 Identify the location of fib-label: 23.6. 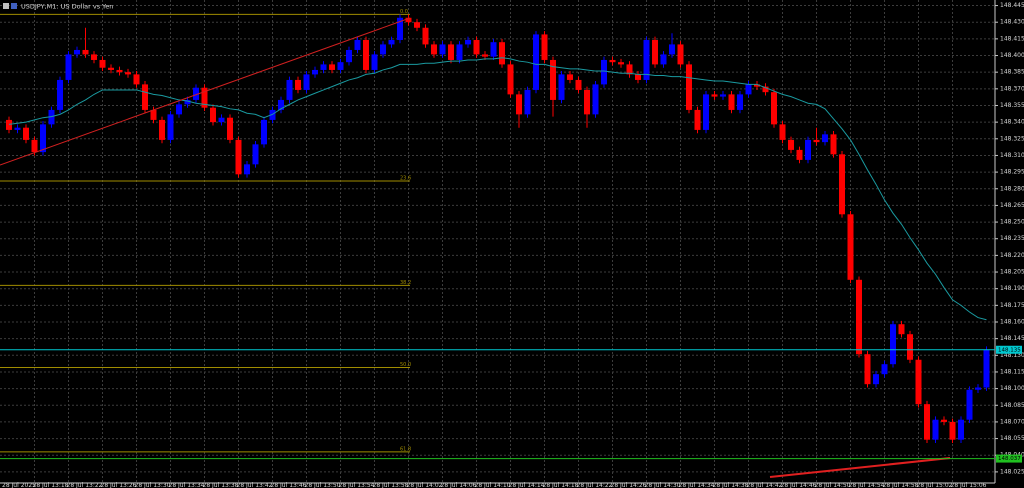
(405, 178).